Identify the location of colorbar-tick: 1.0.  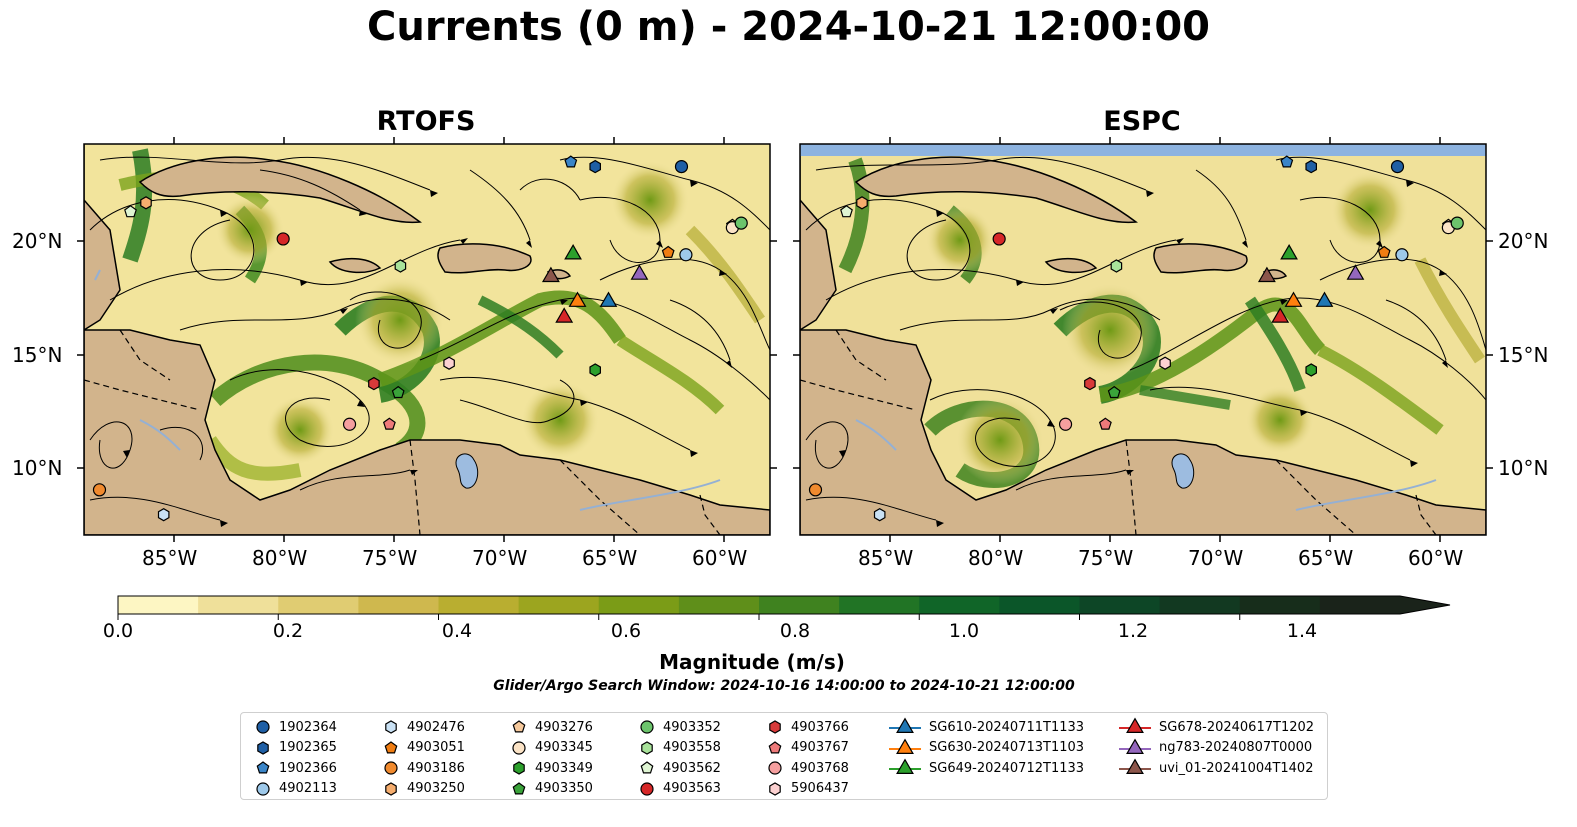
(964, 631).